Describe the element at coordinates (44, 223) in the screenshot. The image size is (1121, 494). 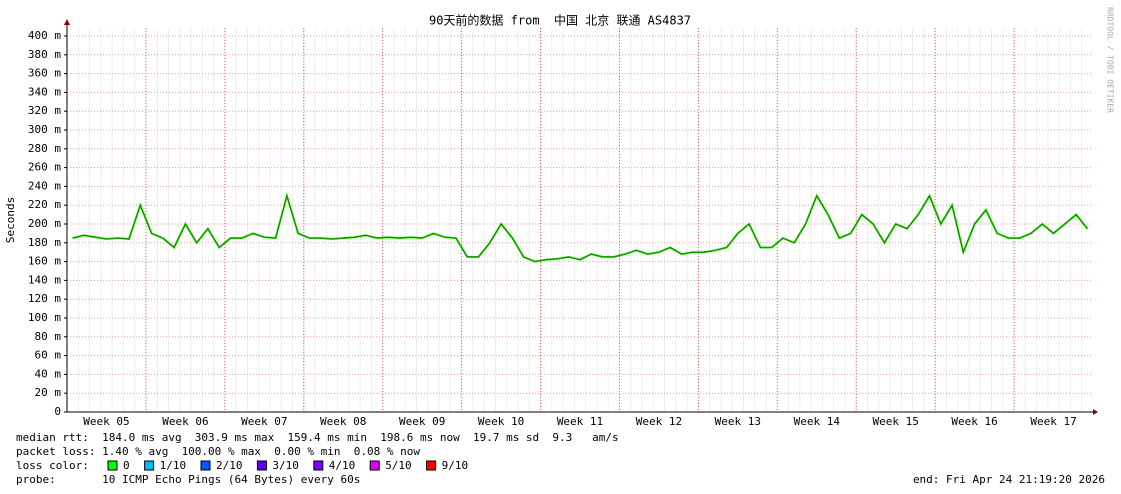
I see `y-tick-label: 200 m` at that location.